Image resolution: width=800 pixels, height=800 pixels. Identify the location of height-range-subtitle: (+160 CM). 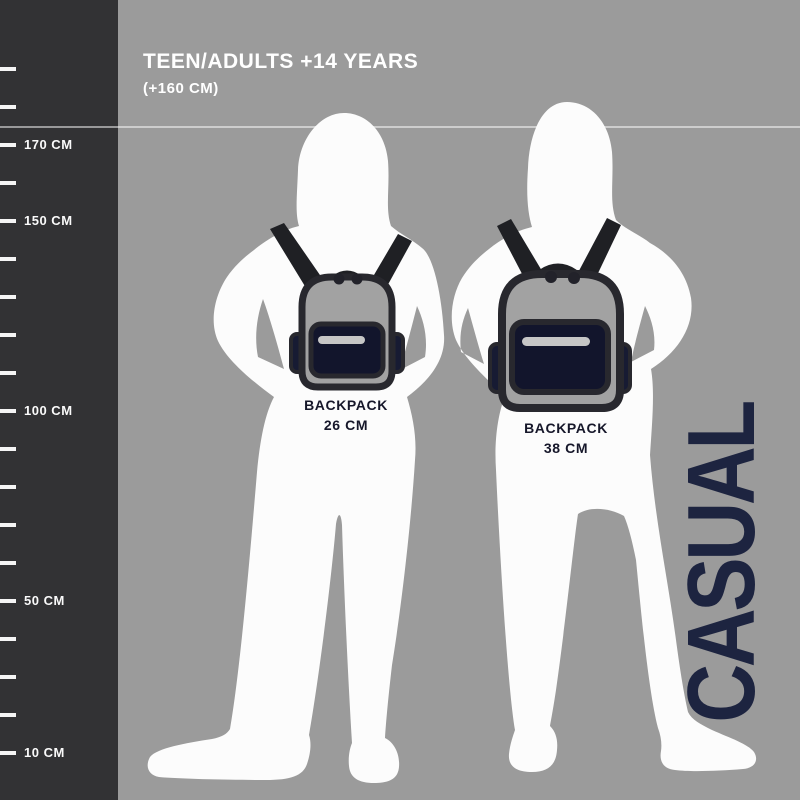
(181, 88).